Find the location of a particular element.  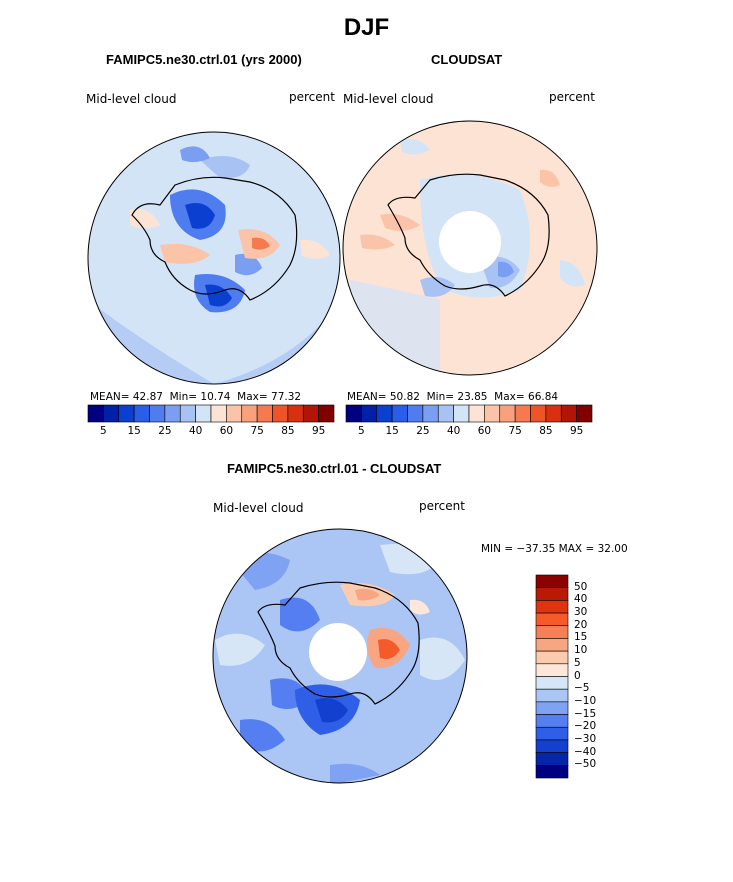

model-max-value: 77.32 is located at coordinates (286, 397).